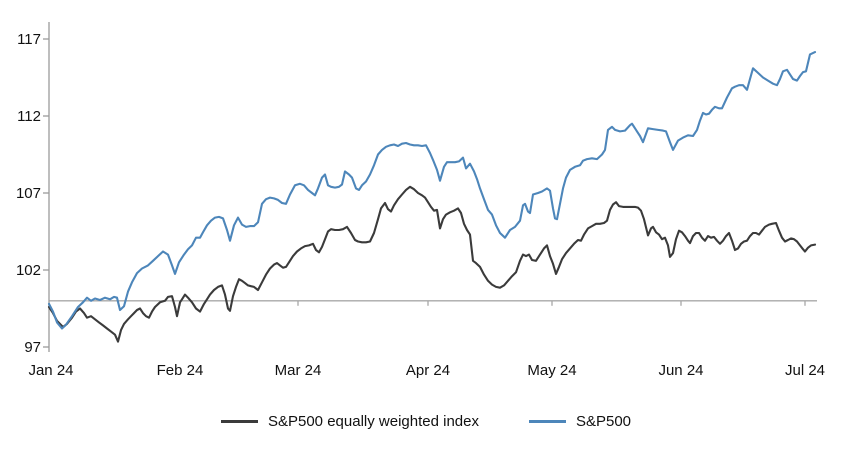  What do you see at coordinates (50, 370) in the screenshot?
I see `x-tick-label: Jan 24` at bounding box center [50, 370].